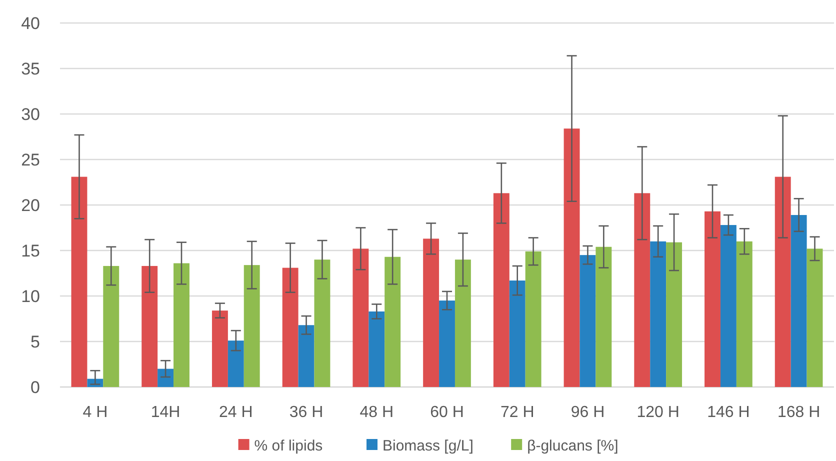 The image size is (836, 461). What do you see at coordinates (447, 412) in the screenshot?
I see `x-tick-label: 60 H` at bounding box center [447, 412].